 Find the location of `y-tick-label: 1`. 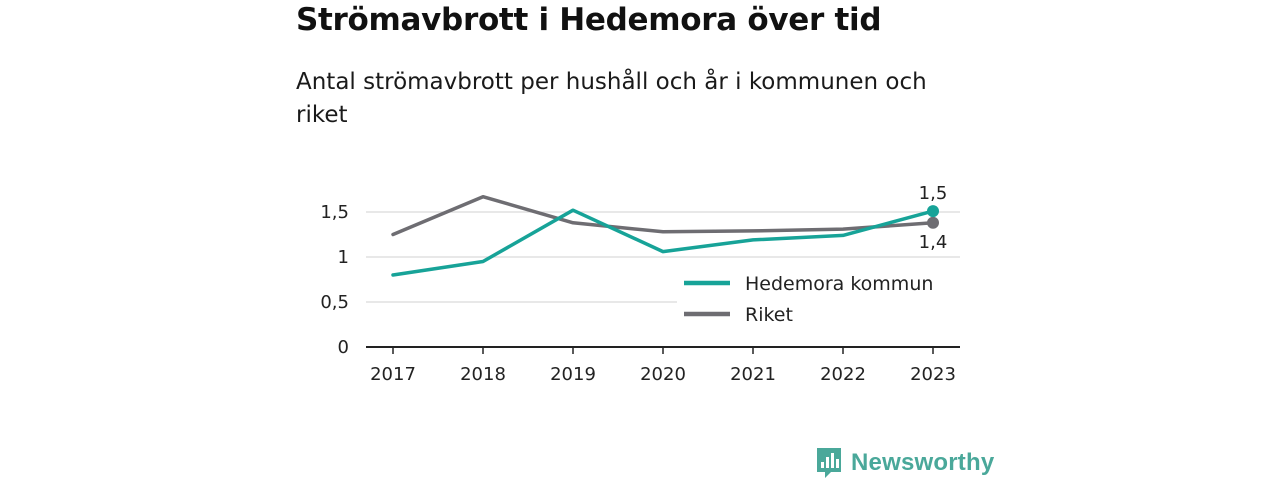

y-tick-label: 1 is located at coordinates (343, 257).